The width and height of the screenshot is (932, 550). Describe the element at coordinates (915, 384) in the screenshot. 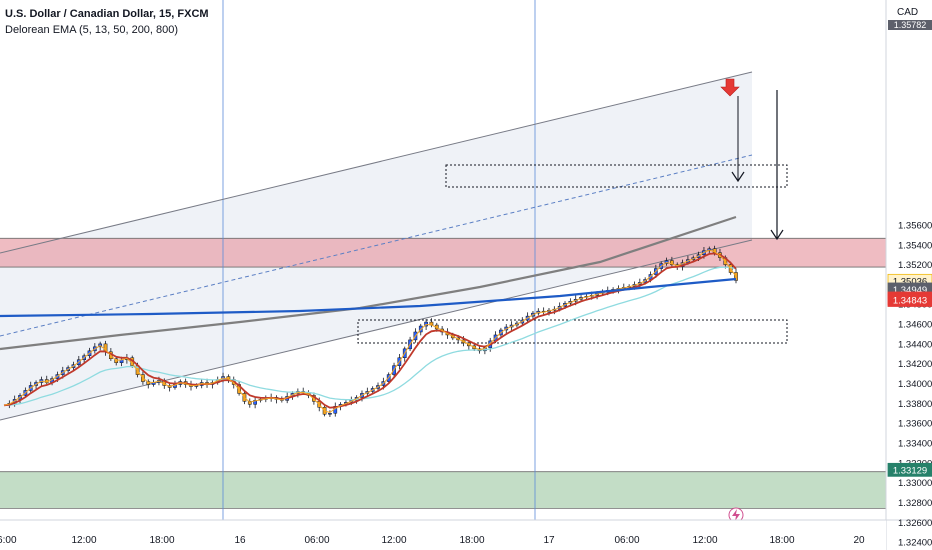

I see `y-tick-label: 1.34000` at that location.